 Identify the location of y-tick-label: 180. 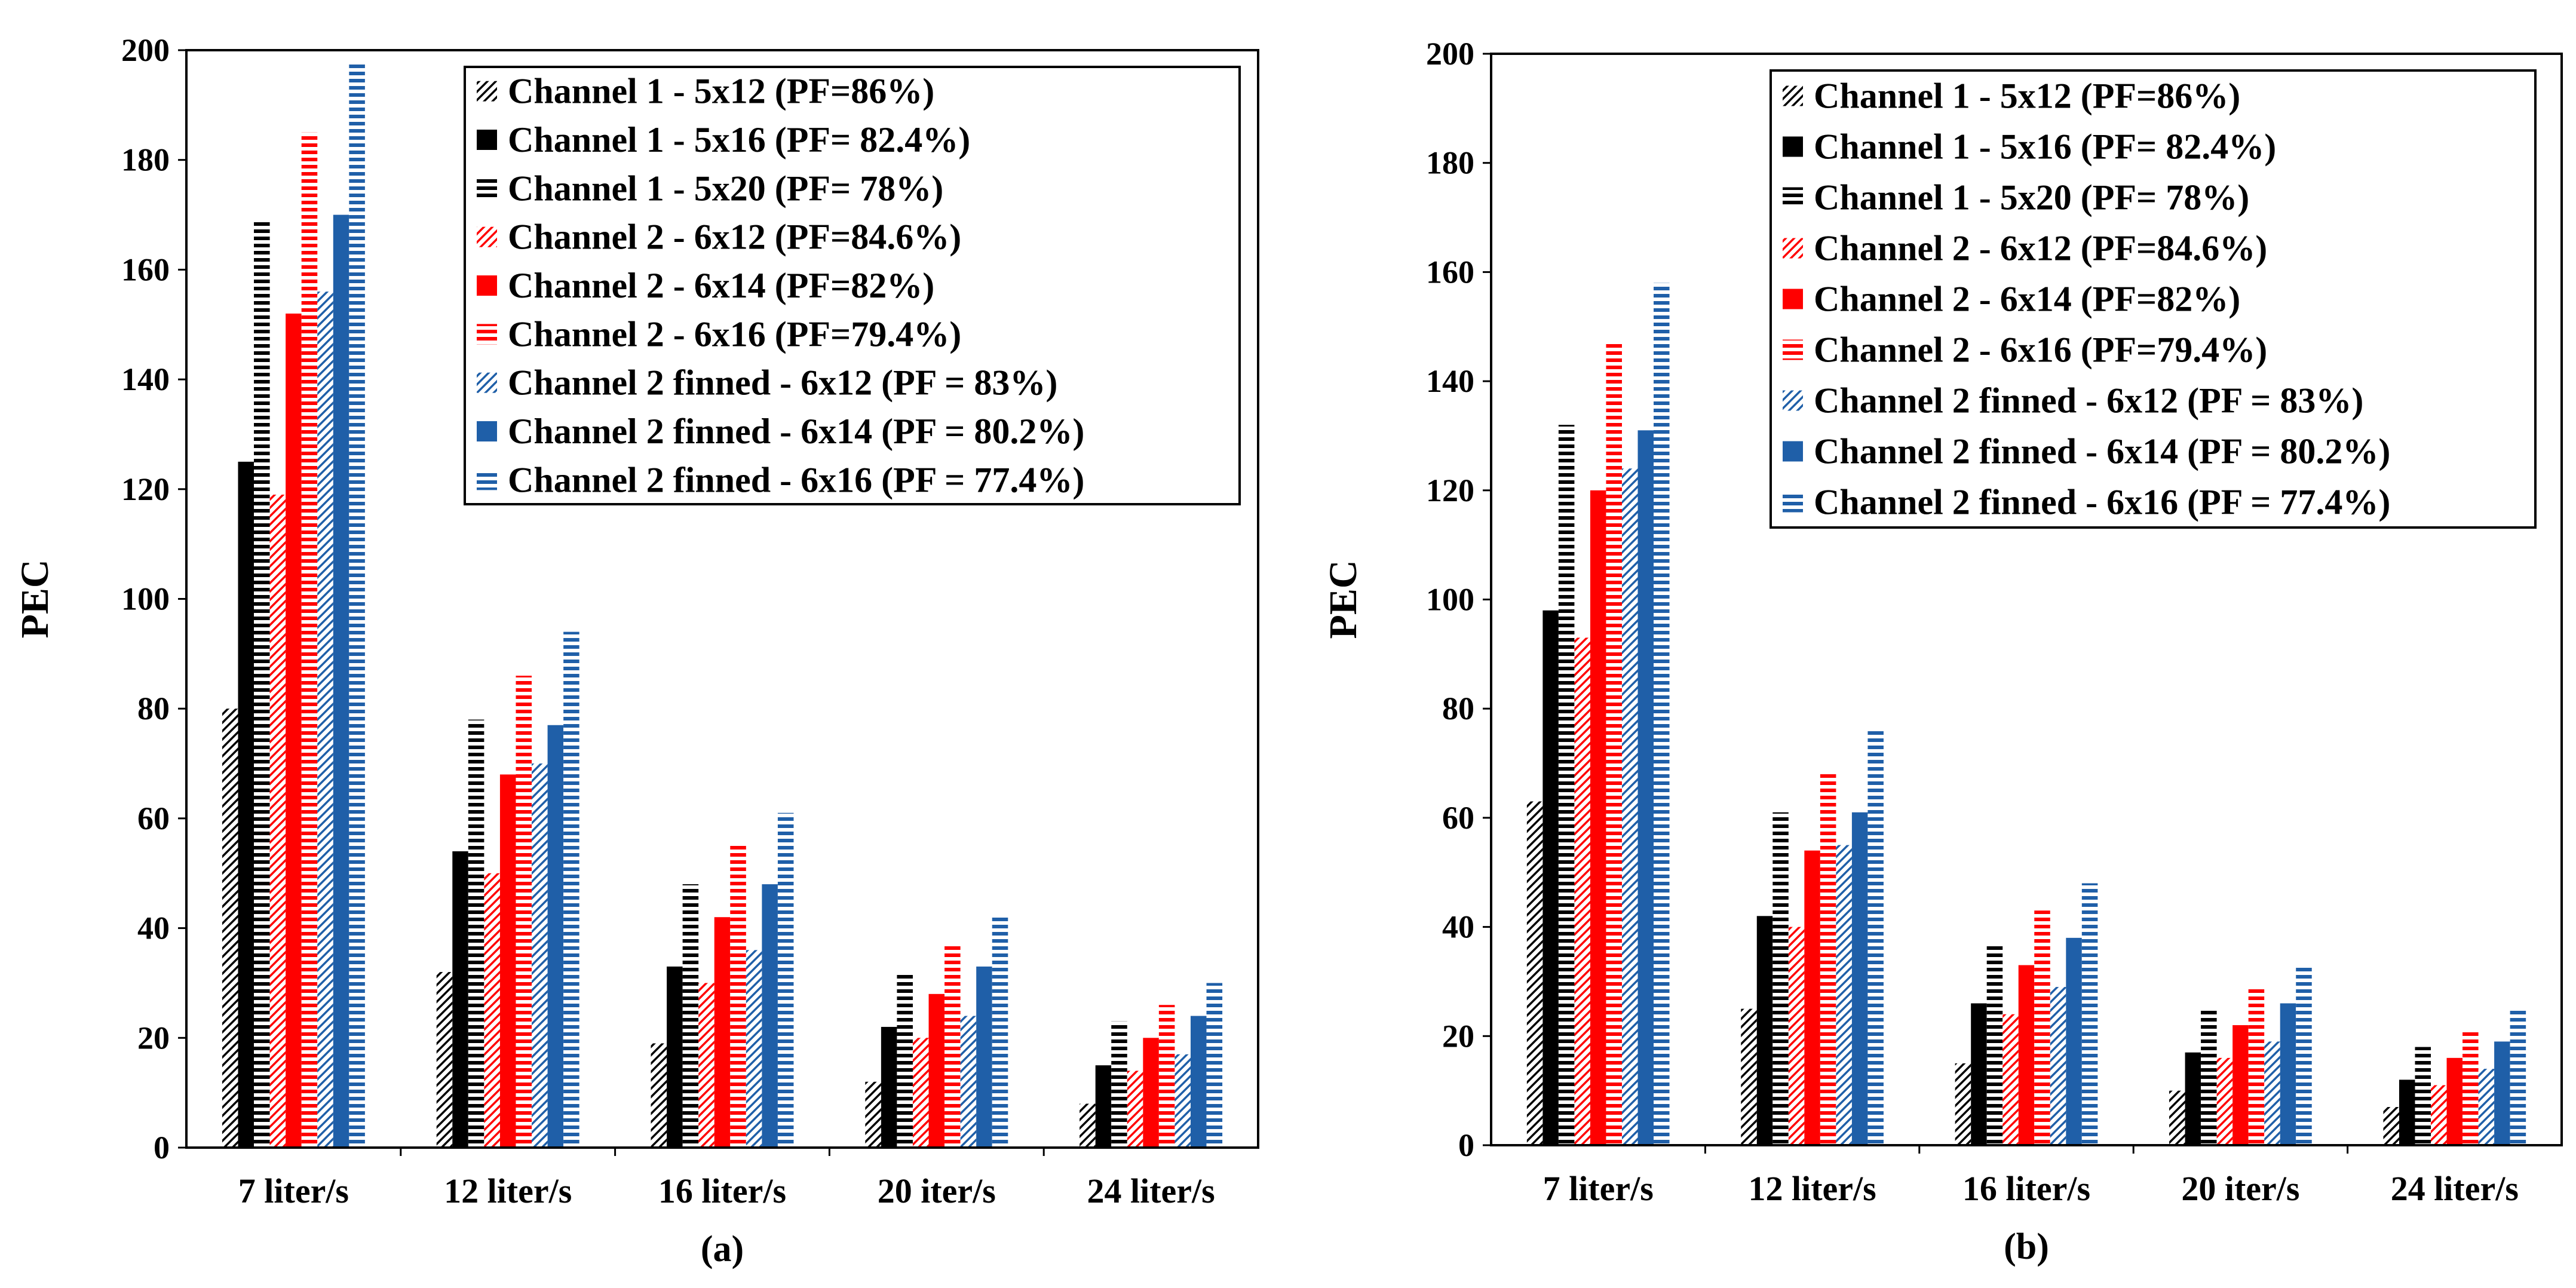
(145, 160).